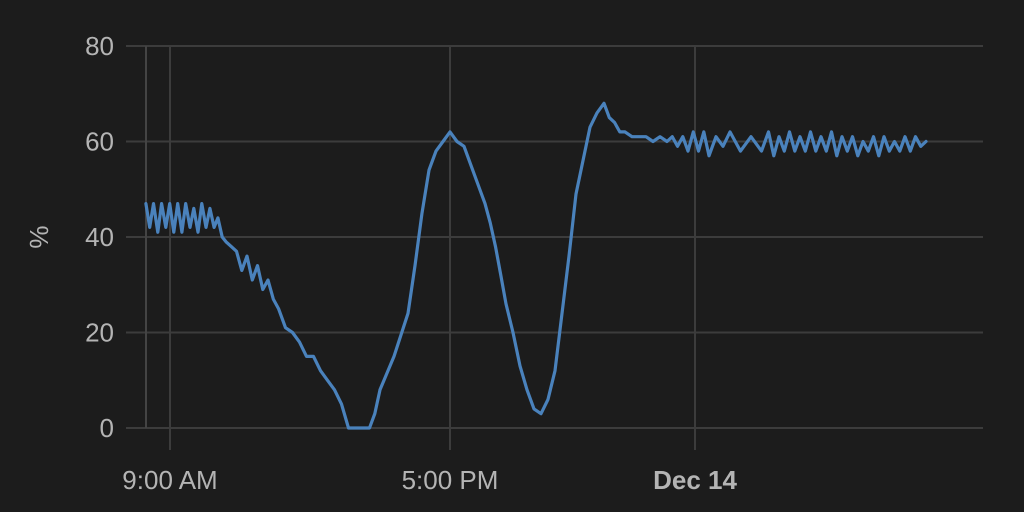 The width and height of the screenshot is (1024, 512). What do you see at coordinates (169, 480) in the screenshot?
I see `x-tick-label: 9:00 AM` at bounding box center [169, 480].